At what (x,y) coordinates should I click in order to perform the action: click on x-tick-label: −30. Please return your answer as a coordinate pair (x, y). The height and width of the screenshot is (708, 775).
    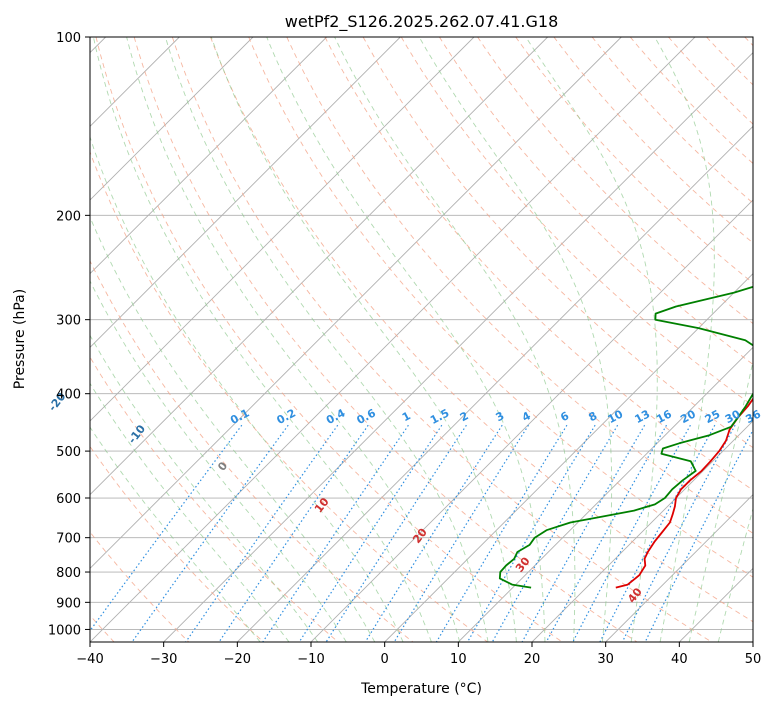
    Looking at the image, I should click on (163, 659).